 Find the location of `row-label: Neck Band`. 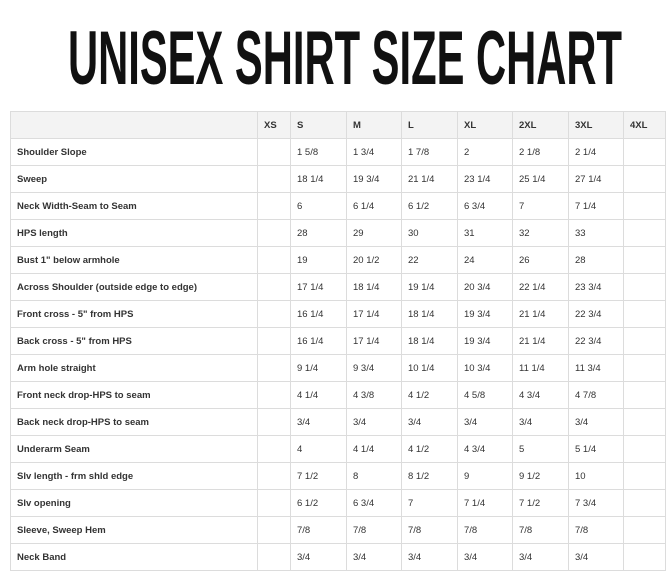

row-label: Neck Band is located at coordinates (134, 557).